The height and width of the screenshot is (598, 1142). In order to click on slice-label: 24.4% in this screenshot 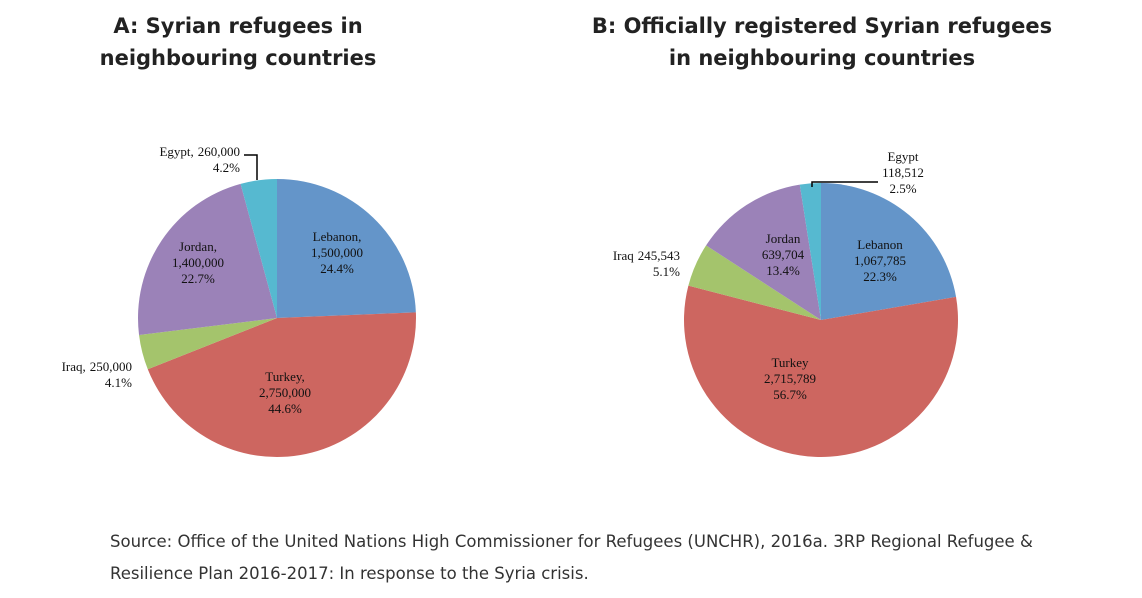, I will do `click(337, 268)`.